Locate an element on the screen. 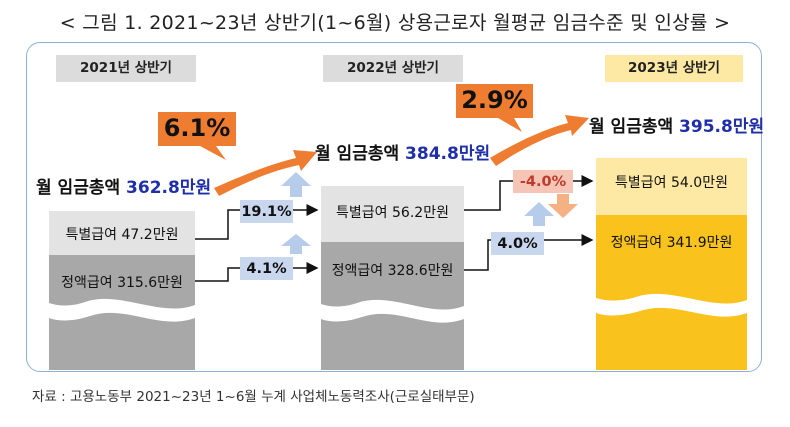 Image resolution: width=790 pixels, height=427 pixels. total-change-2223: 2.9% is located at coordinates (494, 100).